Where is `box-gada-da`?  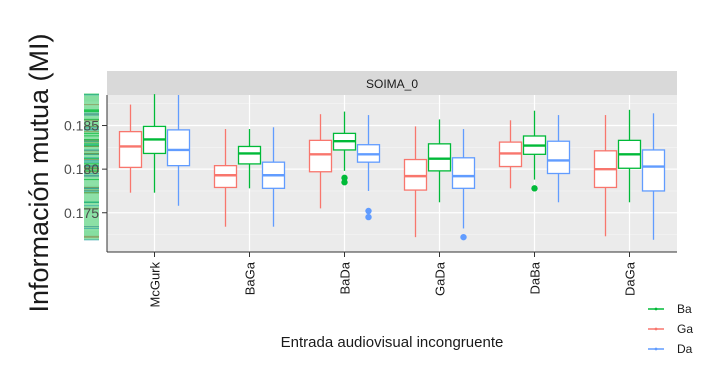
box-gada-da is located at coordinates (463, 185).